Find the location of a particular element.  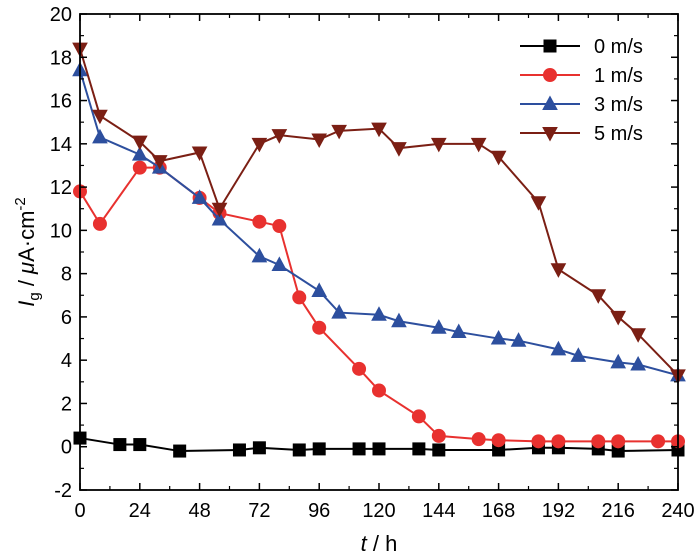

y-tick-label: 20 is located at coordinates (61, 15).